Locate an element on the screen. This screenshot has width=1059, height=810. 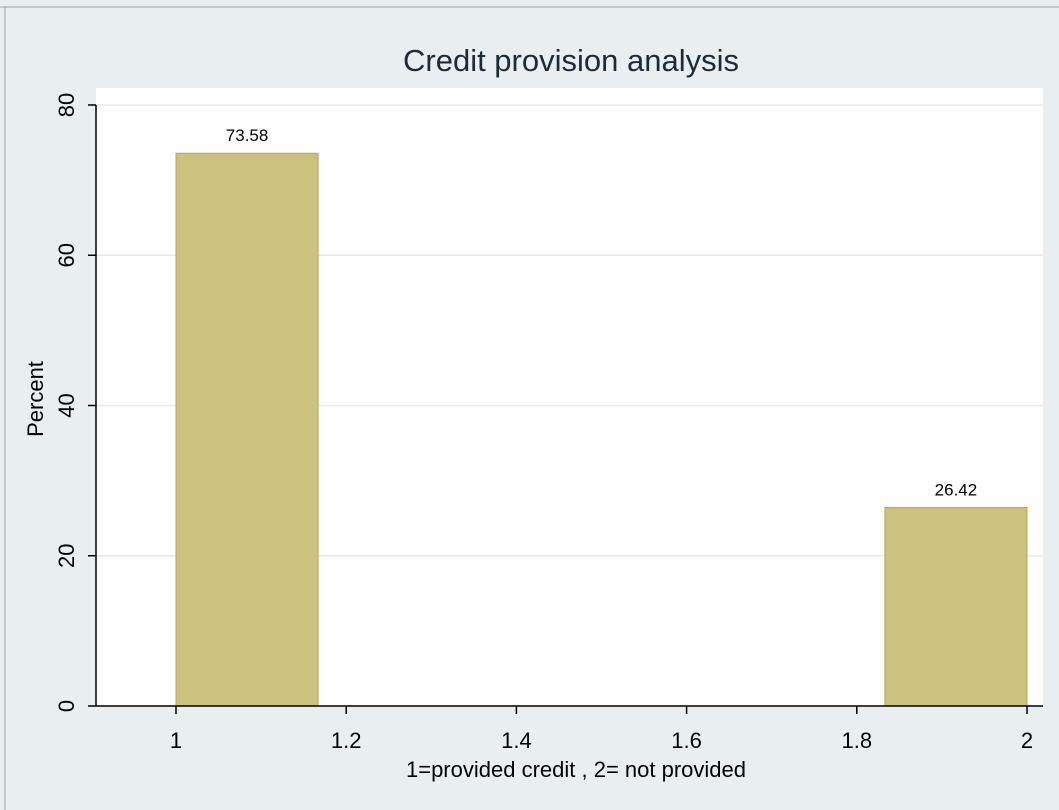
x-tick-label: 1.4 is located at coordinates (516, 740).